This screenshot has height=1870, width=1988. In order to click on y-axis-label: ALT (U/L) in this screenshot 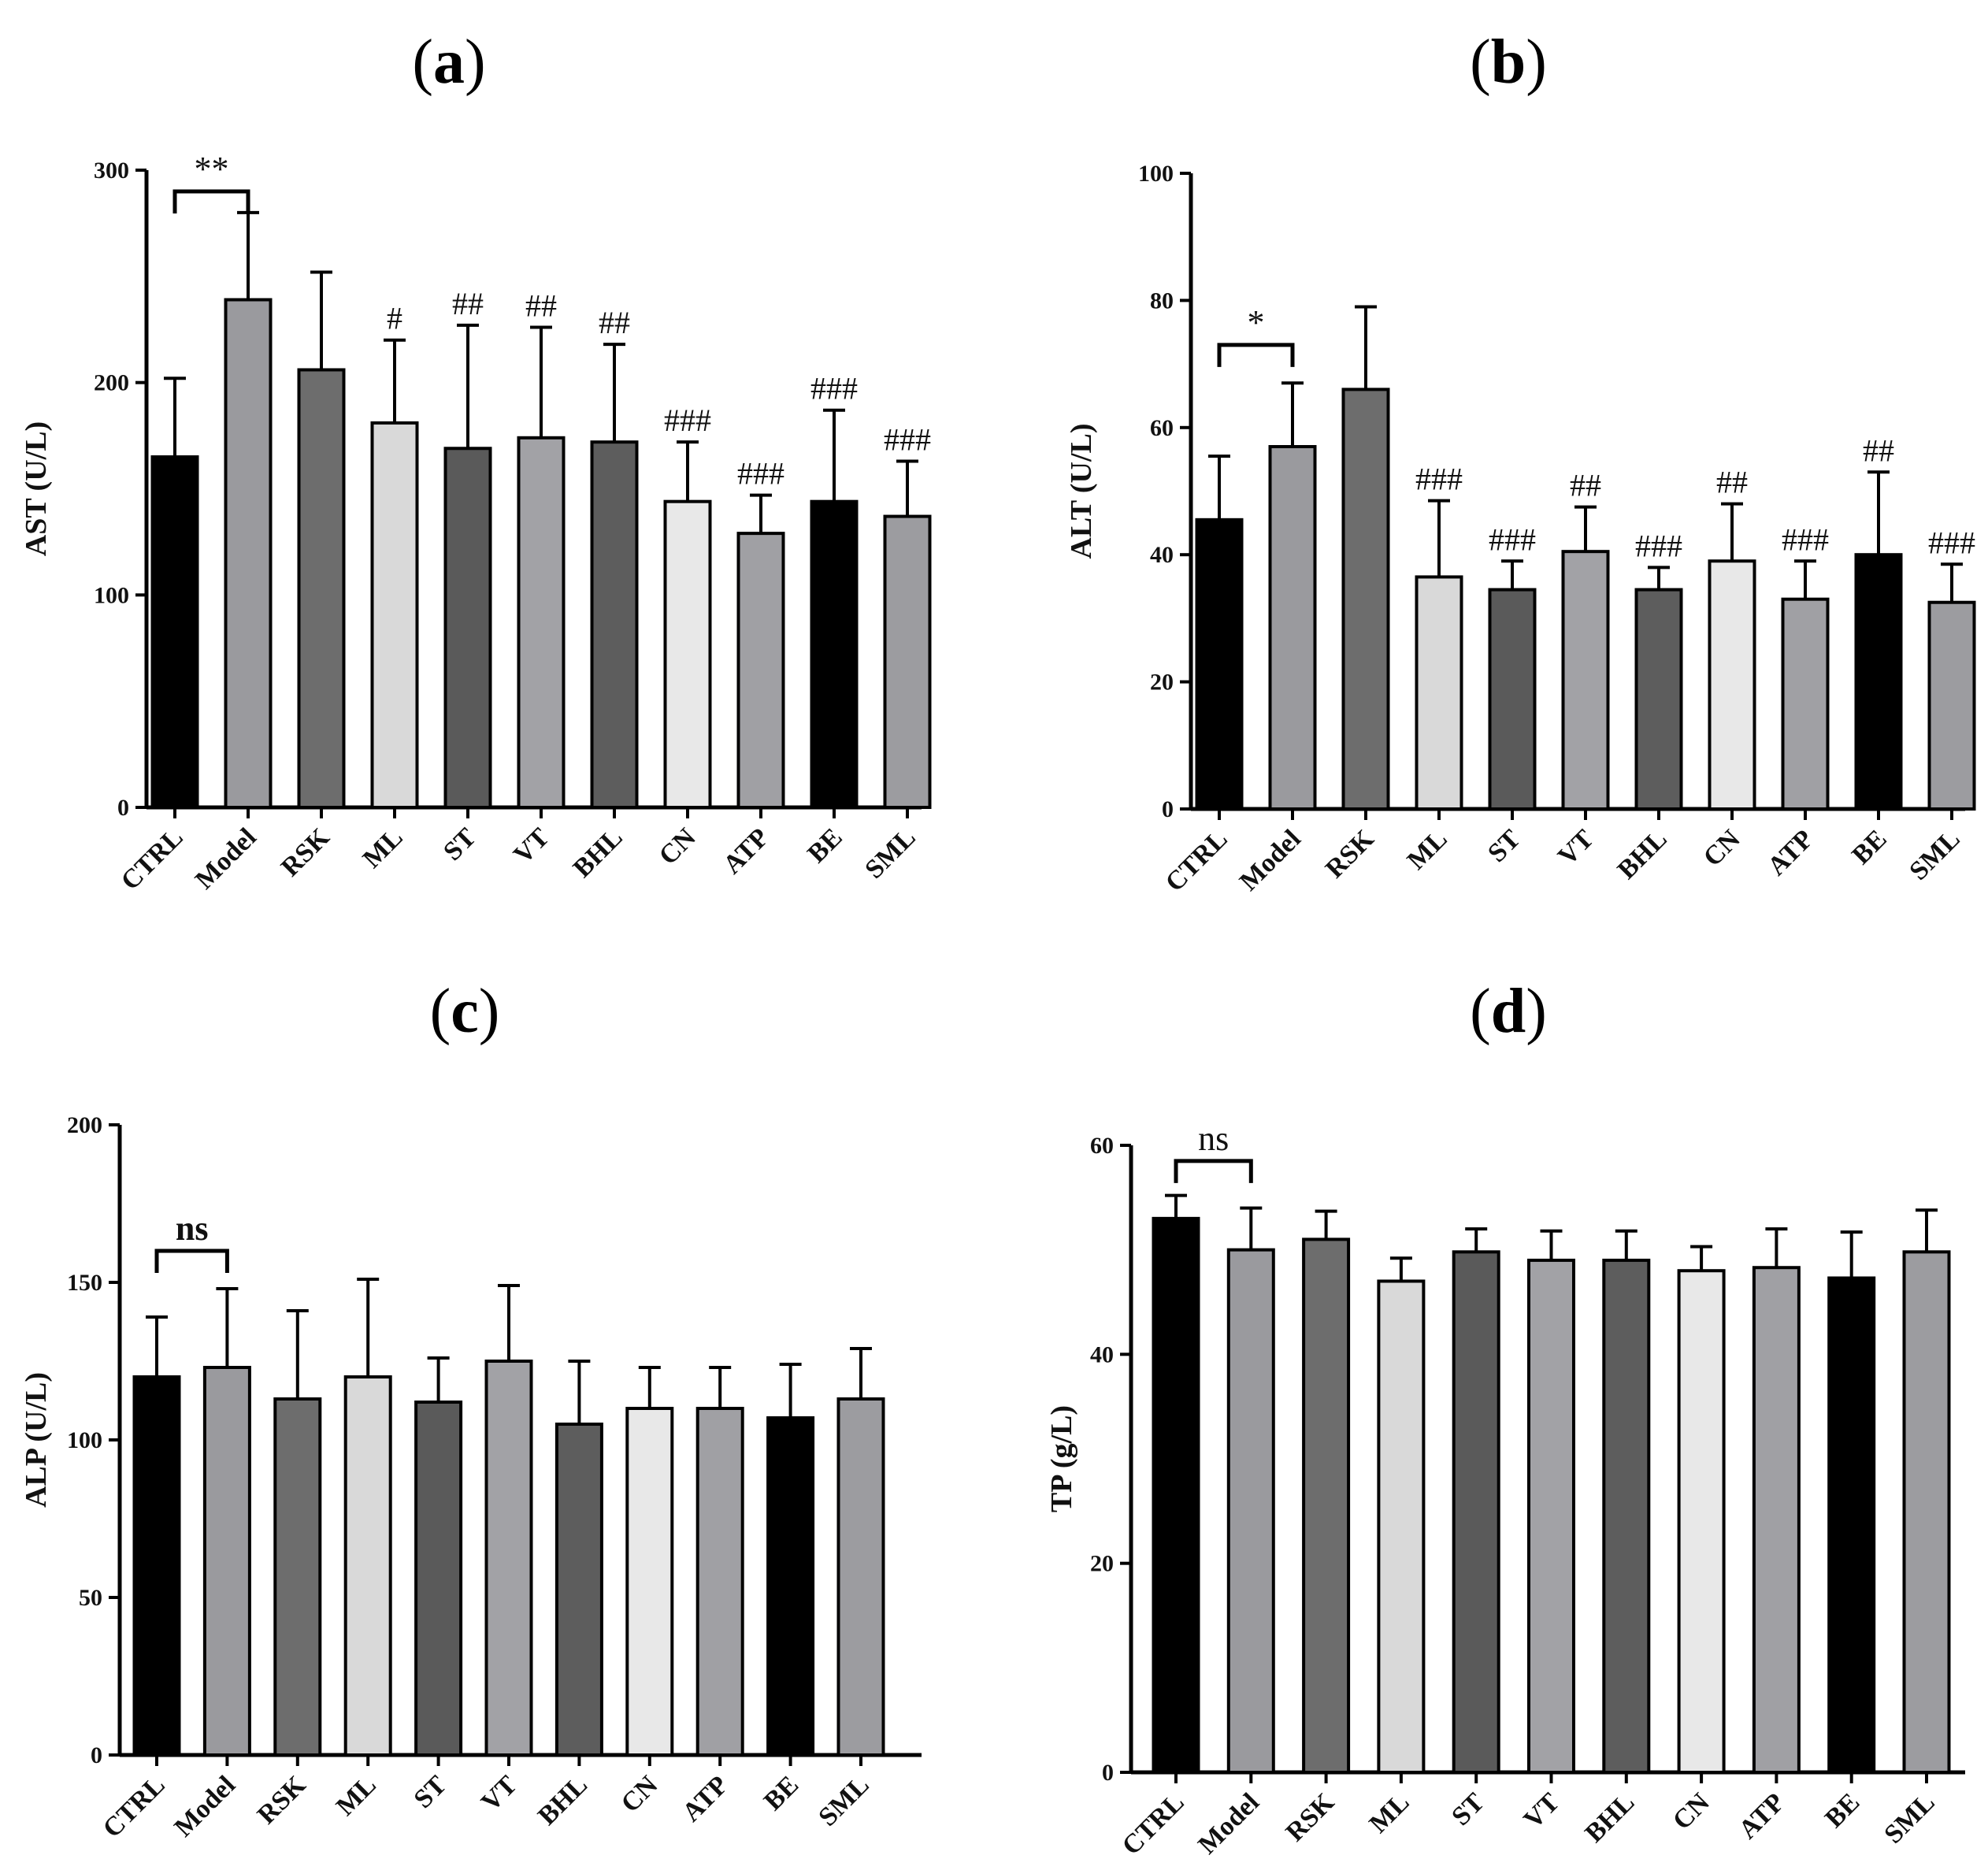, I will do `click(1081, 491)`.